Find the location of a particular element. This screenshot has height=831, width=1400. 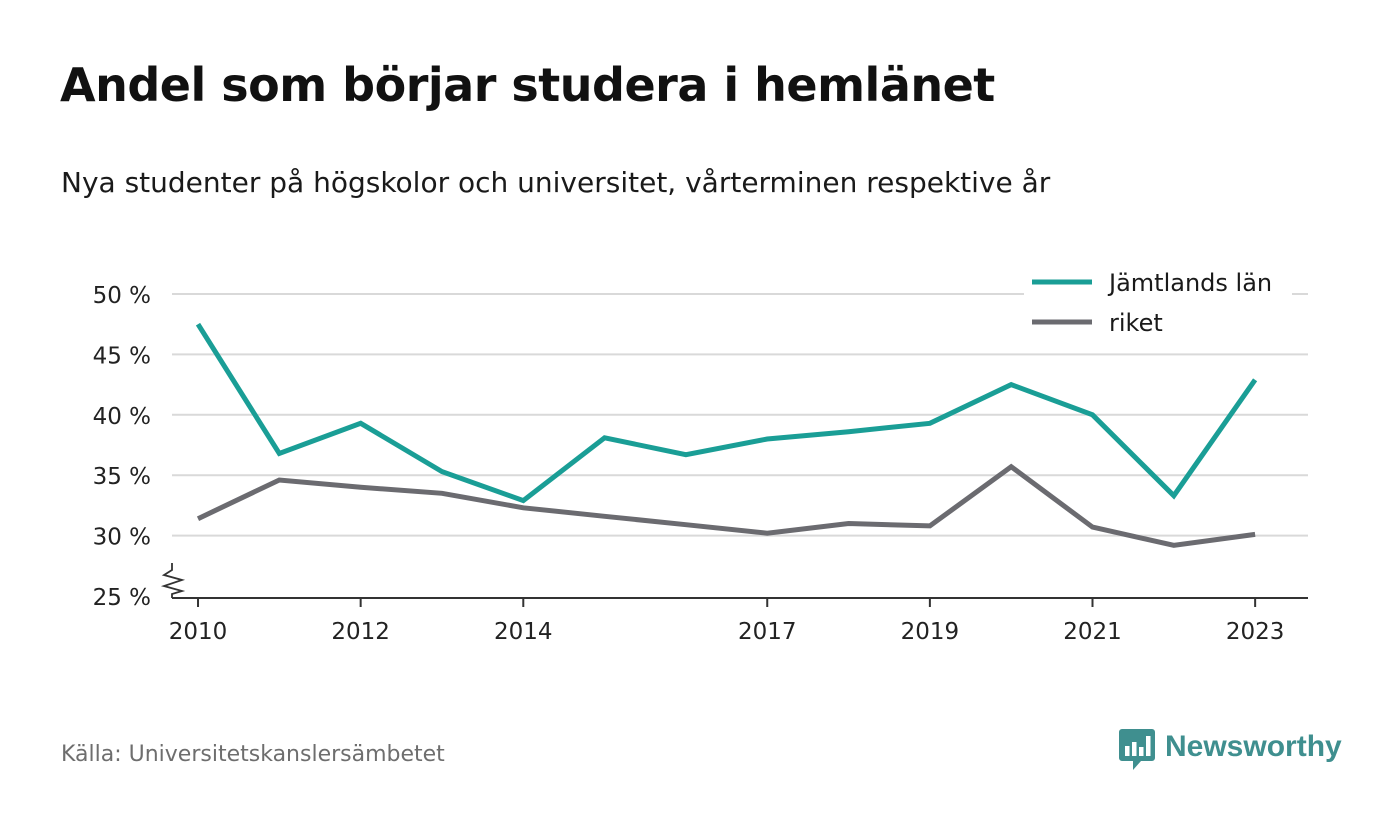

y-tick-label: 35 % is located at coordinates (122, 477).